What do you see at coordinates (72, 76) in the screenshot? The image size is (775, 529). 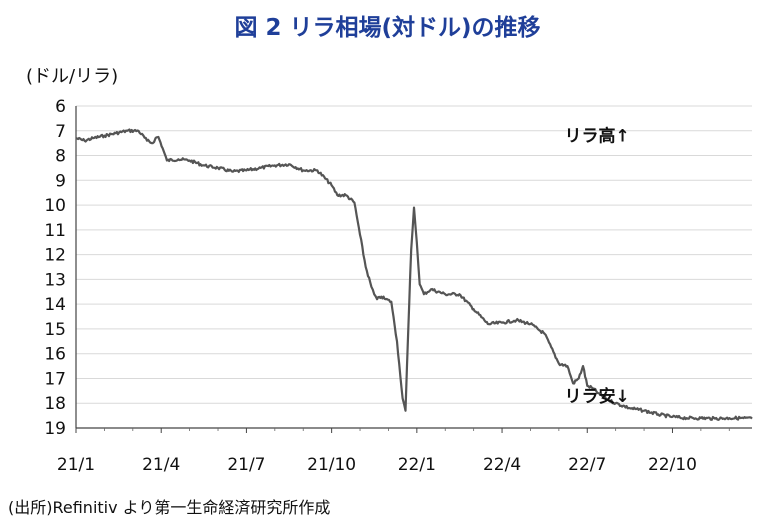 I see `y-axis-unit-label: (ドル/リラ)` at bounding box center [72, 76].